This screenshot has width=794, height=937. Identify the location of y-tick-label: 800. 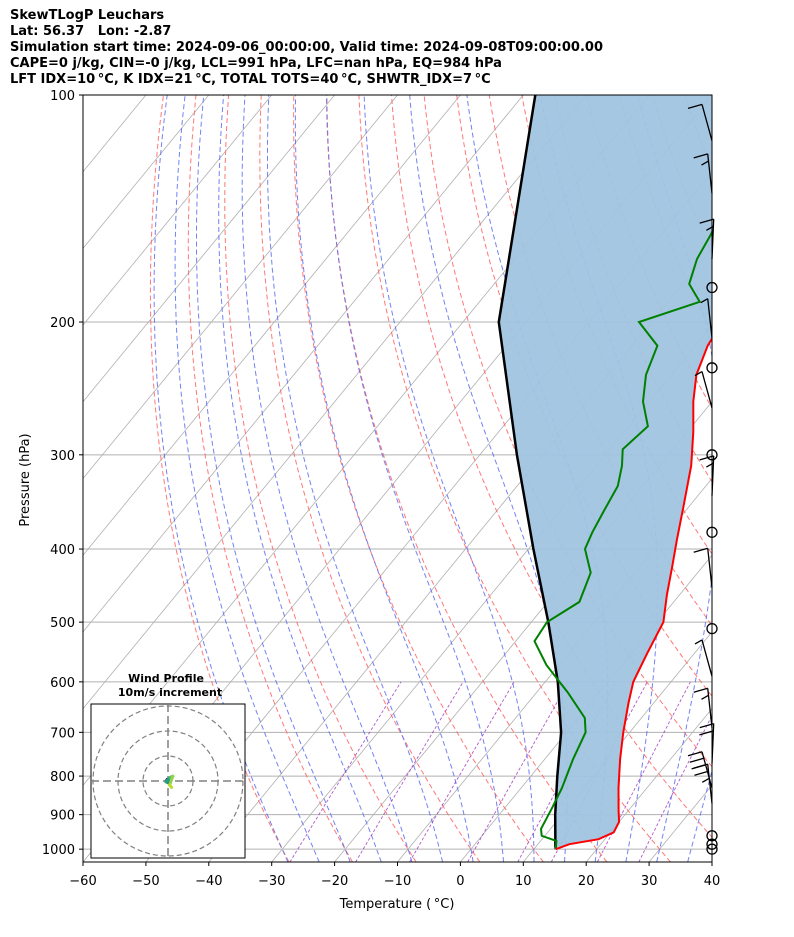
(62, 777).